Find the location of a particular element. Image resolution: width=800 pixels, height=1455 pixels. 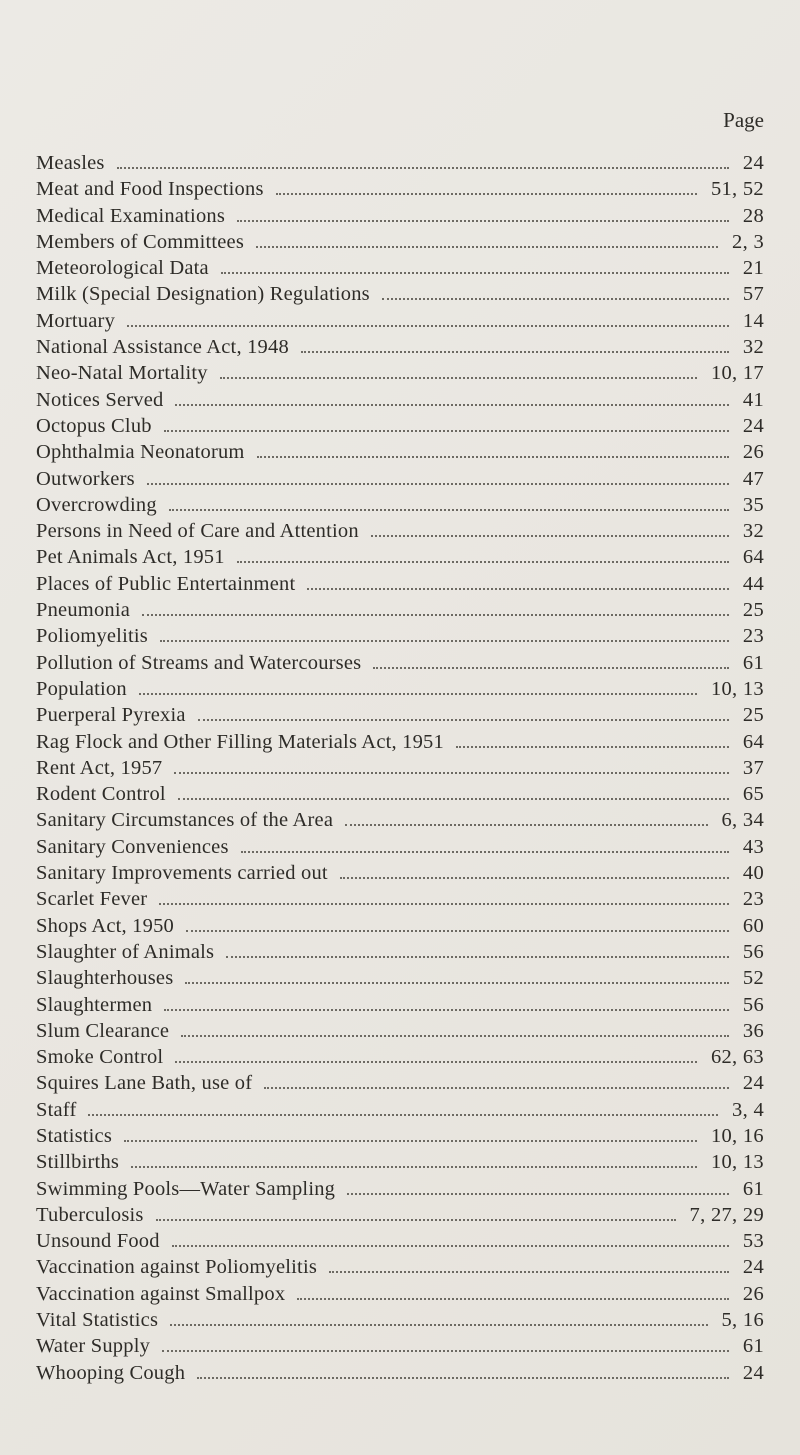

index-row: Stillbirths 10, 13 is located at coordinates (401, 1162).